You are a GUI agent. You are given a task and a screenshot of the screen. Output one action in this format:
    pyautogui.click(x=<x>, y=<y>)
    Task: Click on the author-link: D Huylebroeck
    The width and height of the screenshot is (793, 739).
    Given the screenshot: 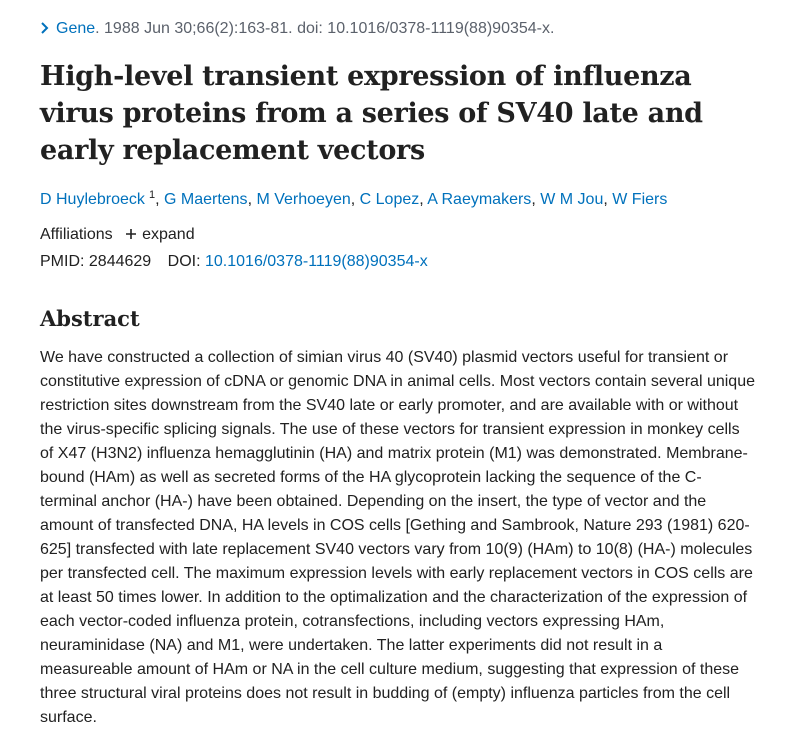 What is the action you would take?
    pyautogui.click(x=92, y=199)
    